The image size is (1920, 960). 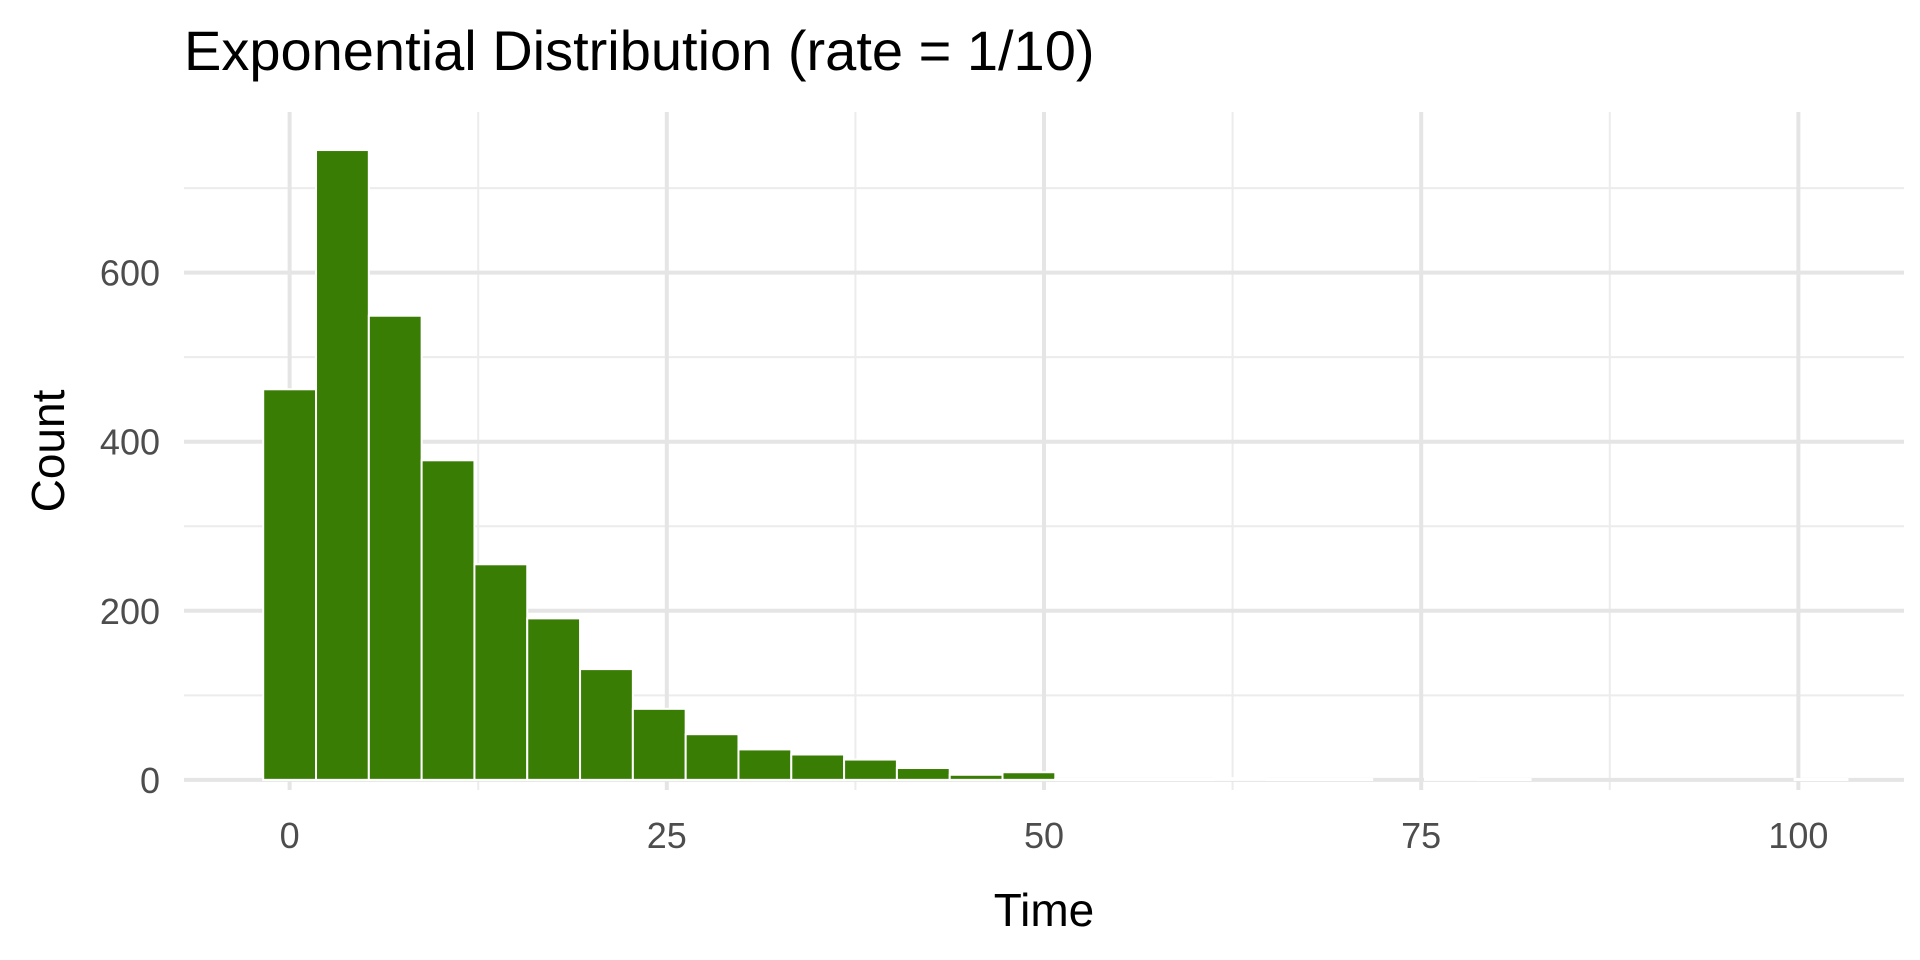 I want to click on x-tick-label: 0, so click(x=290, y=835).